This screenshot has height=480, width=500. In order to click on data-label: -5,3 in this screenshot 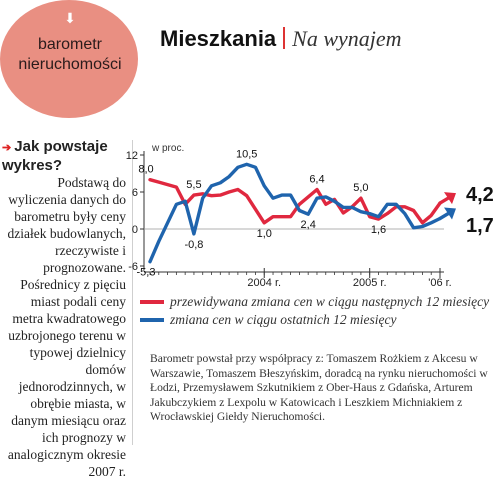, I will do `click(146, 273)`.